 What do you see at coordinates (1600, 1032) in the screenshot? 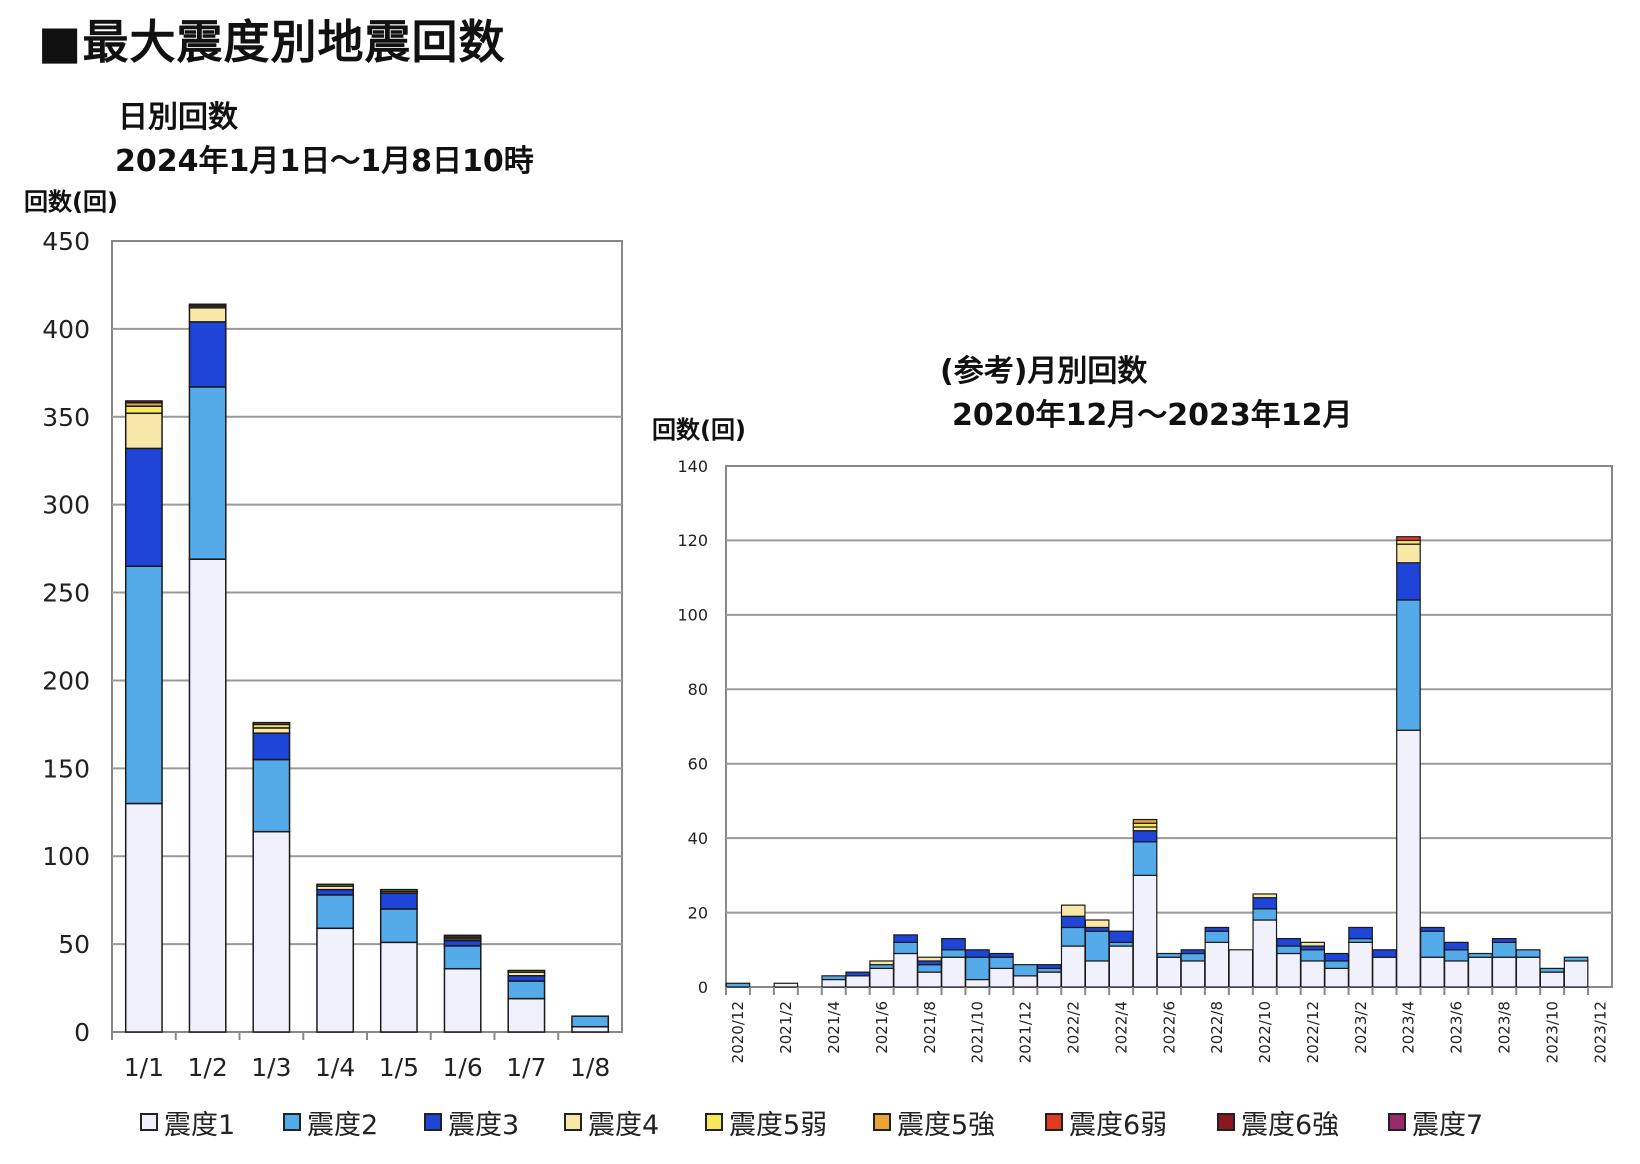
I see `x-tick-label: 2023/12` at bounding box center [1600, 1032].